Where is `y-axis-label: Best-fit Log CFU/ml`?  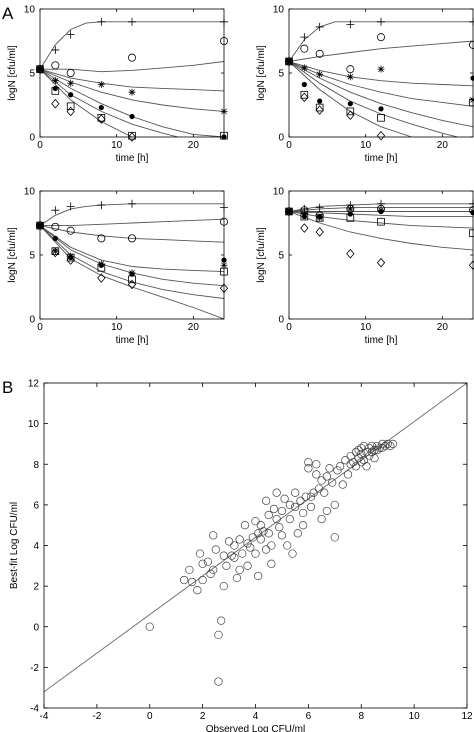
y-axis-label: Best-fit Log CFU/ml is located at coordinates (14, 545).